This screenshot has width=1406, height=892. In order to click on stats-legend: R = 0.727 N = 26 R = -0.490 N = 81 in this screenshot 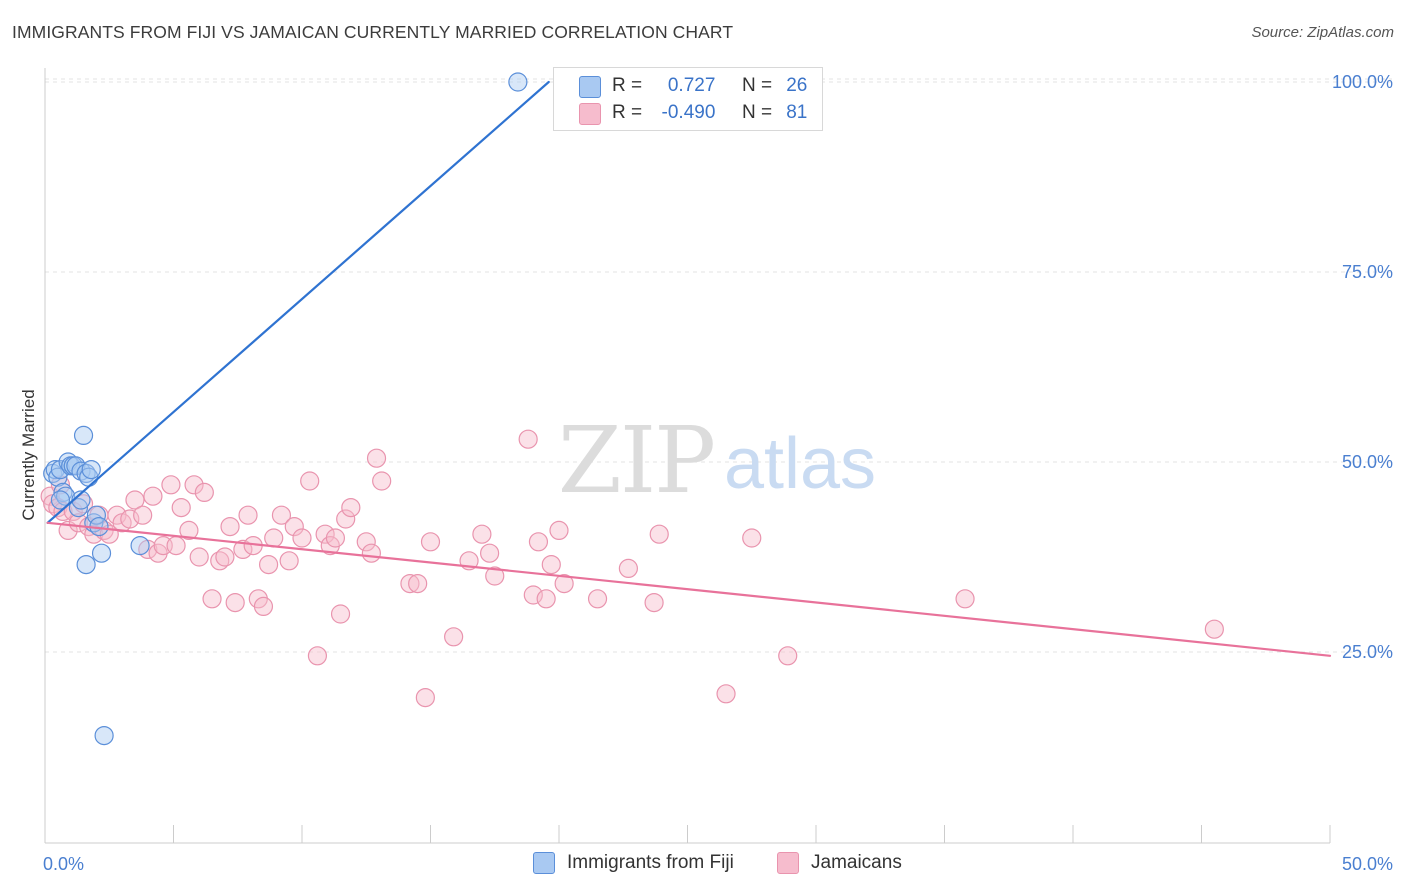, I will do `click(688, 99)`.